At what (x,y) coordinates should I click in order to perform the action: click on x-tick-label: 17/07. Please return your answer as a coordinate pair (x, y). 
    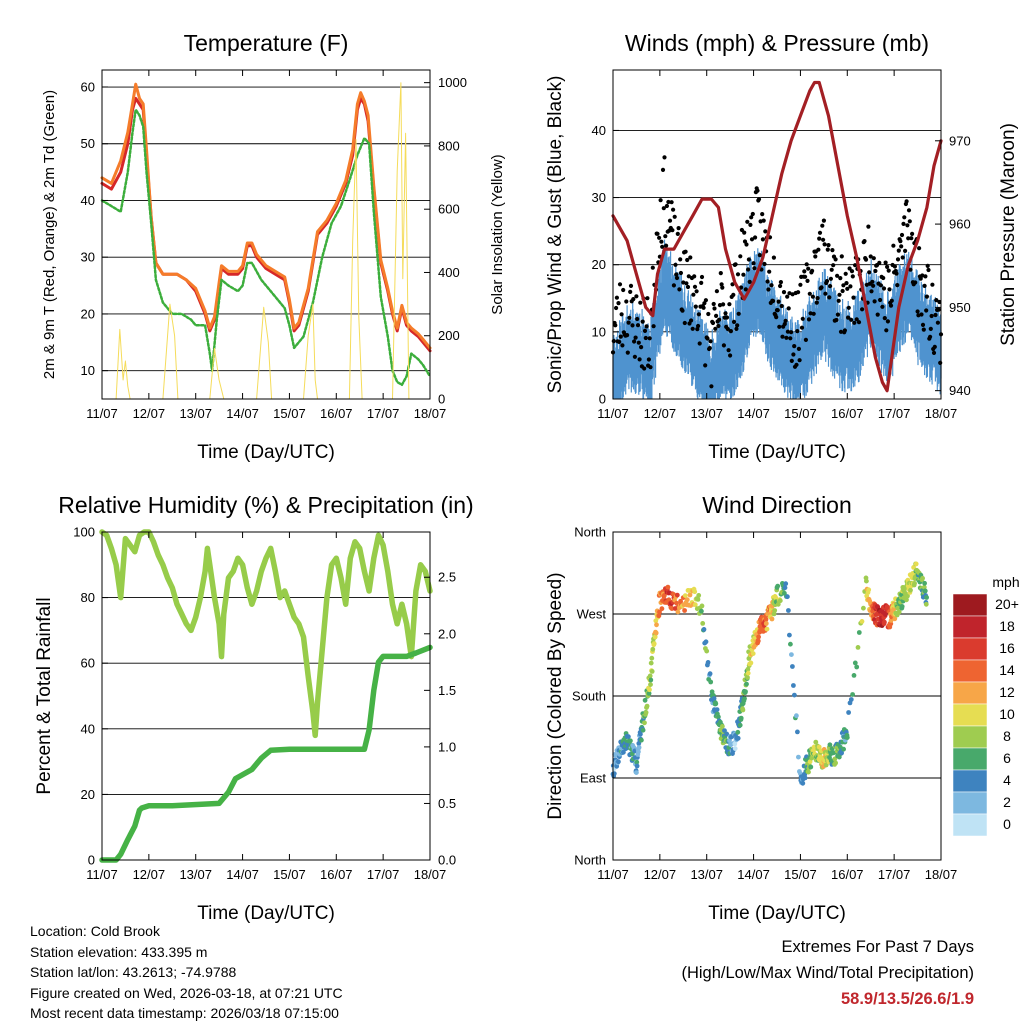
    Looking at the image, I should click on (894, 874).